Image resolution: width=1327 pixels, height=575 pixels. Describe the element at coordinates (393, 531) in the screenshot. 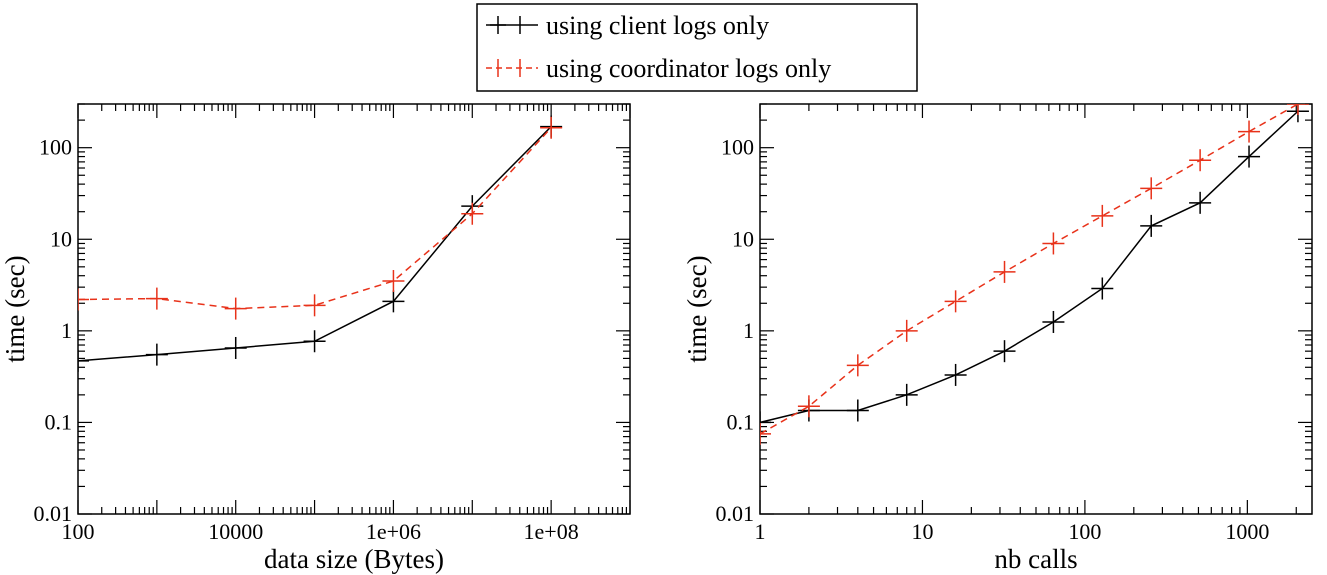

I see `x-tick-label: 1e+06` at that location.